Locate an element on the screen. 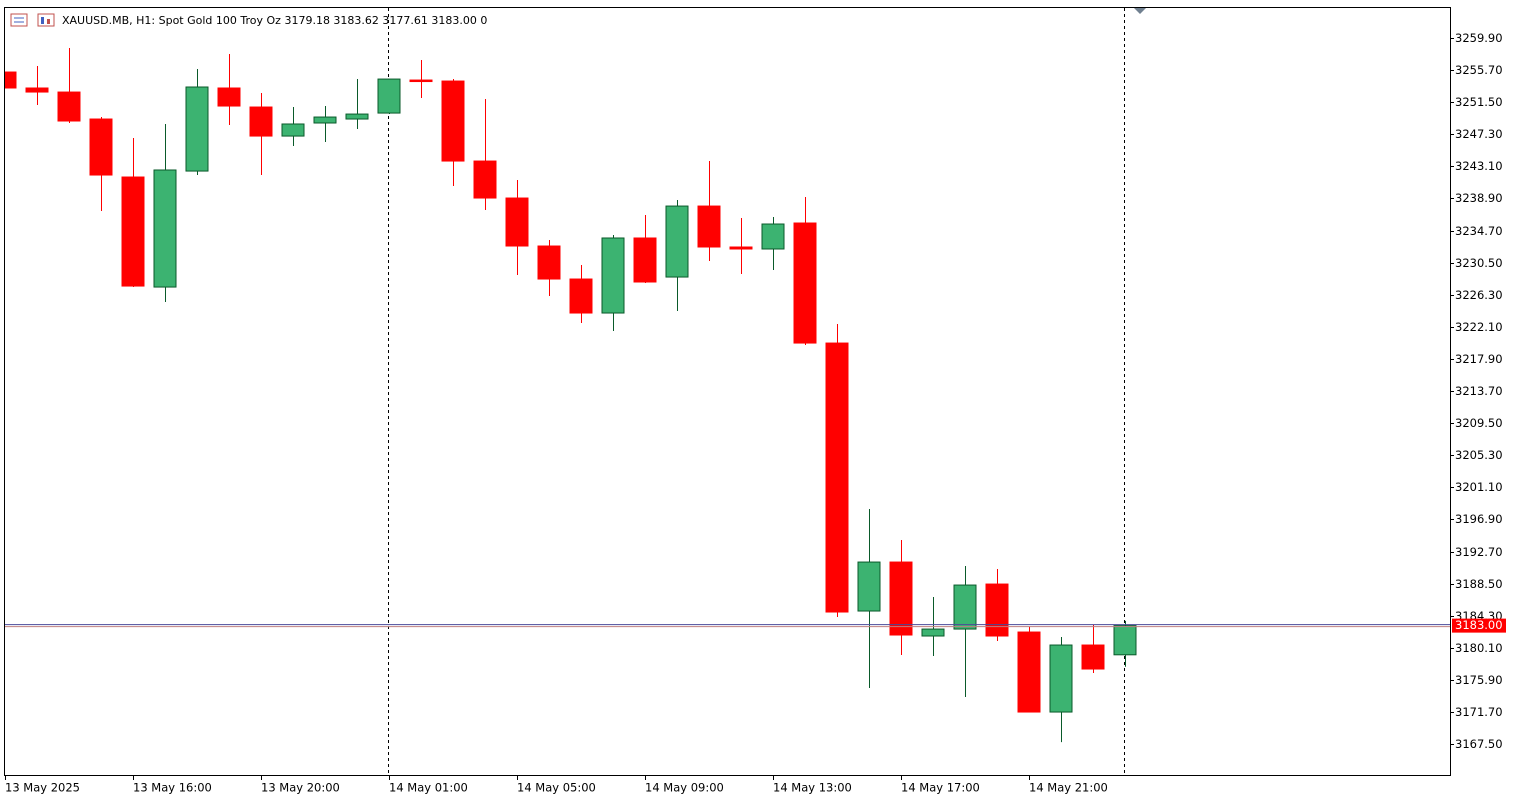 The height and width of the screenshot is (806, 1522). x-tick-label: 14 May 21:00 is located at coordinates (1068, 788).